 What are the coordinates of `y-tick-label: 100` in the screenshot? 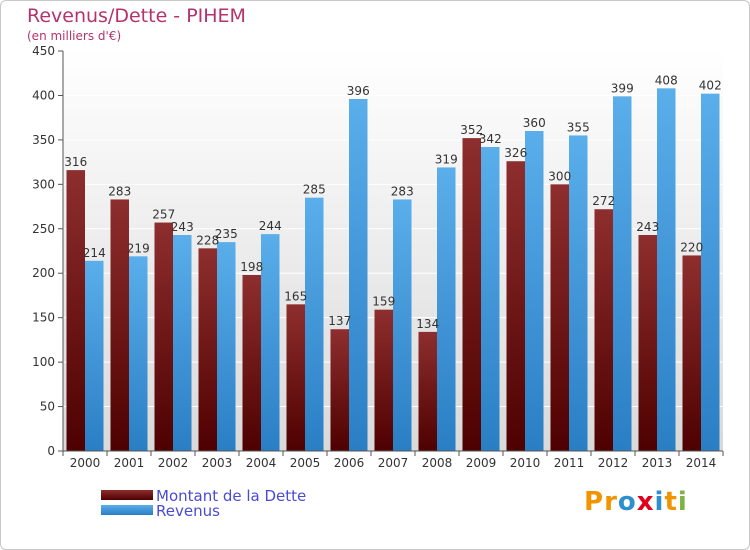 It's located at (43, 362).